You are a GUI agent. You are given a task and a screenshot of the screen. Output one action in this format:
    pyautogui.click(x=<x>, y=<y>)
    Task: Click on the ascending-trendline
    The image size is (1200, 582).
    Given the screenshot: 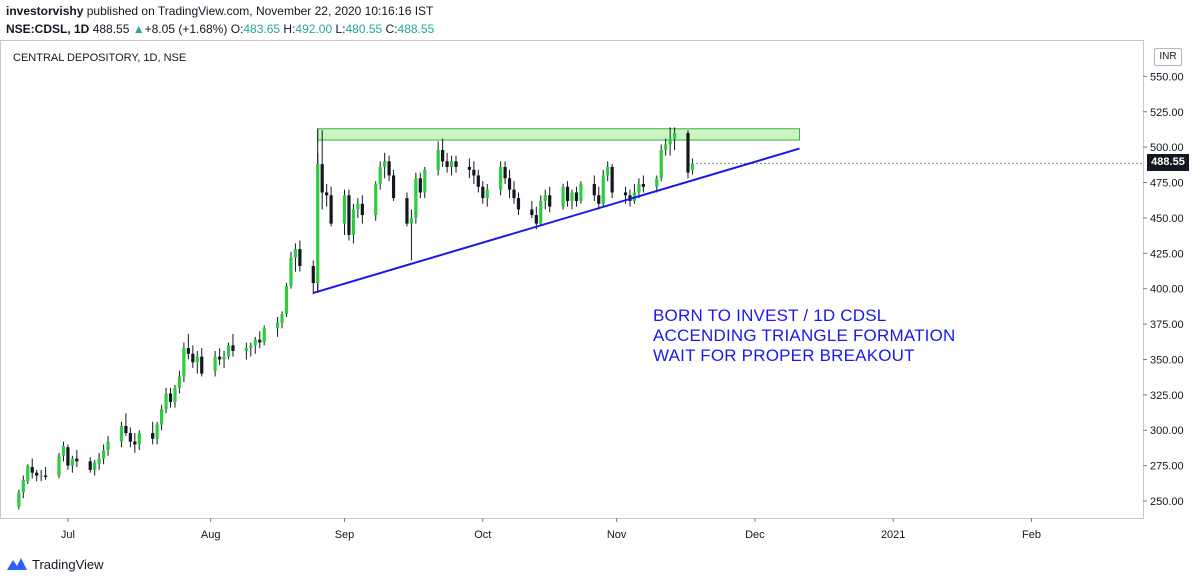 What is the action you would take?
    pyautogui.click(x=556, y=220)
    